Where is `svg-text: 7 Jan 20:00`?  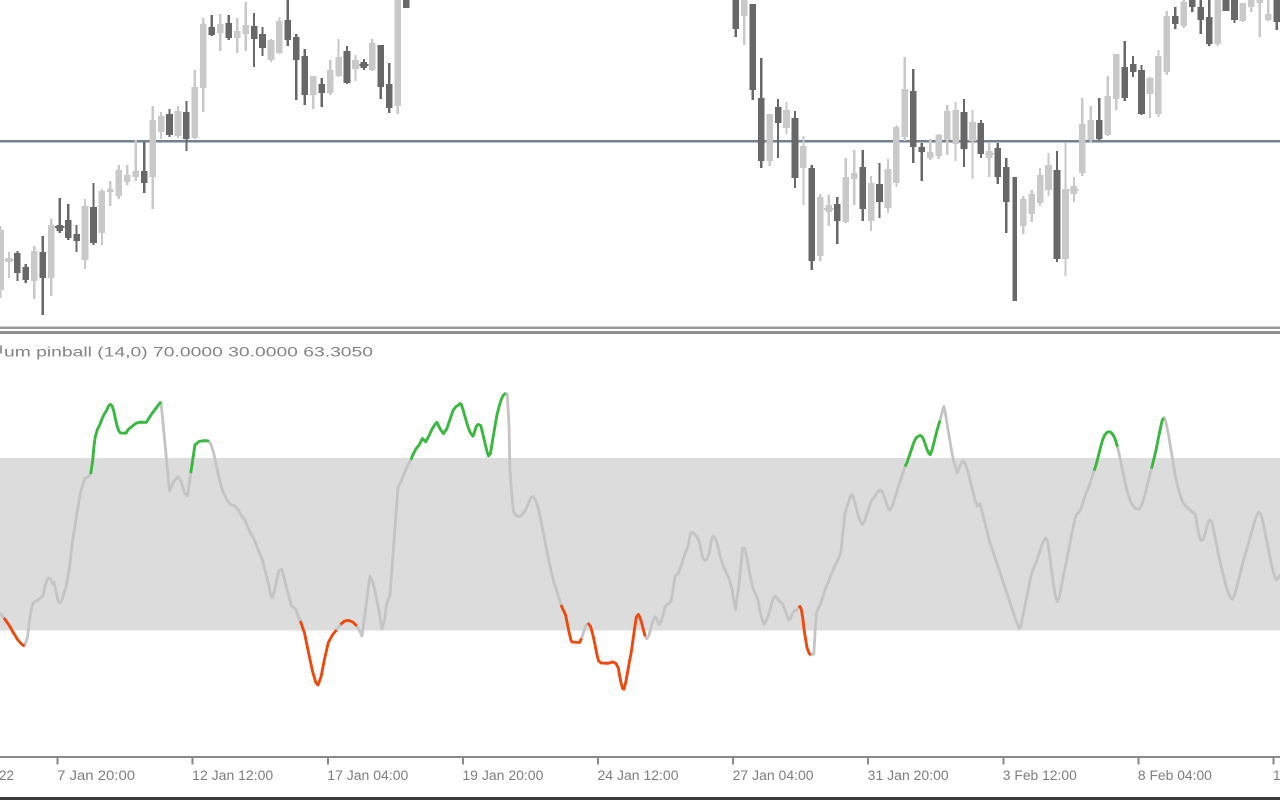
svg-text: 7 Jan 20:00 is located at coordinates (96, 775).